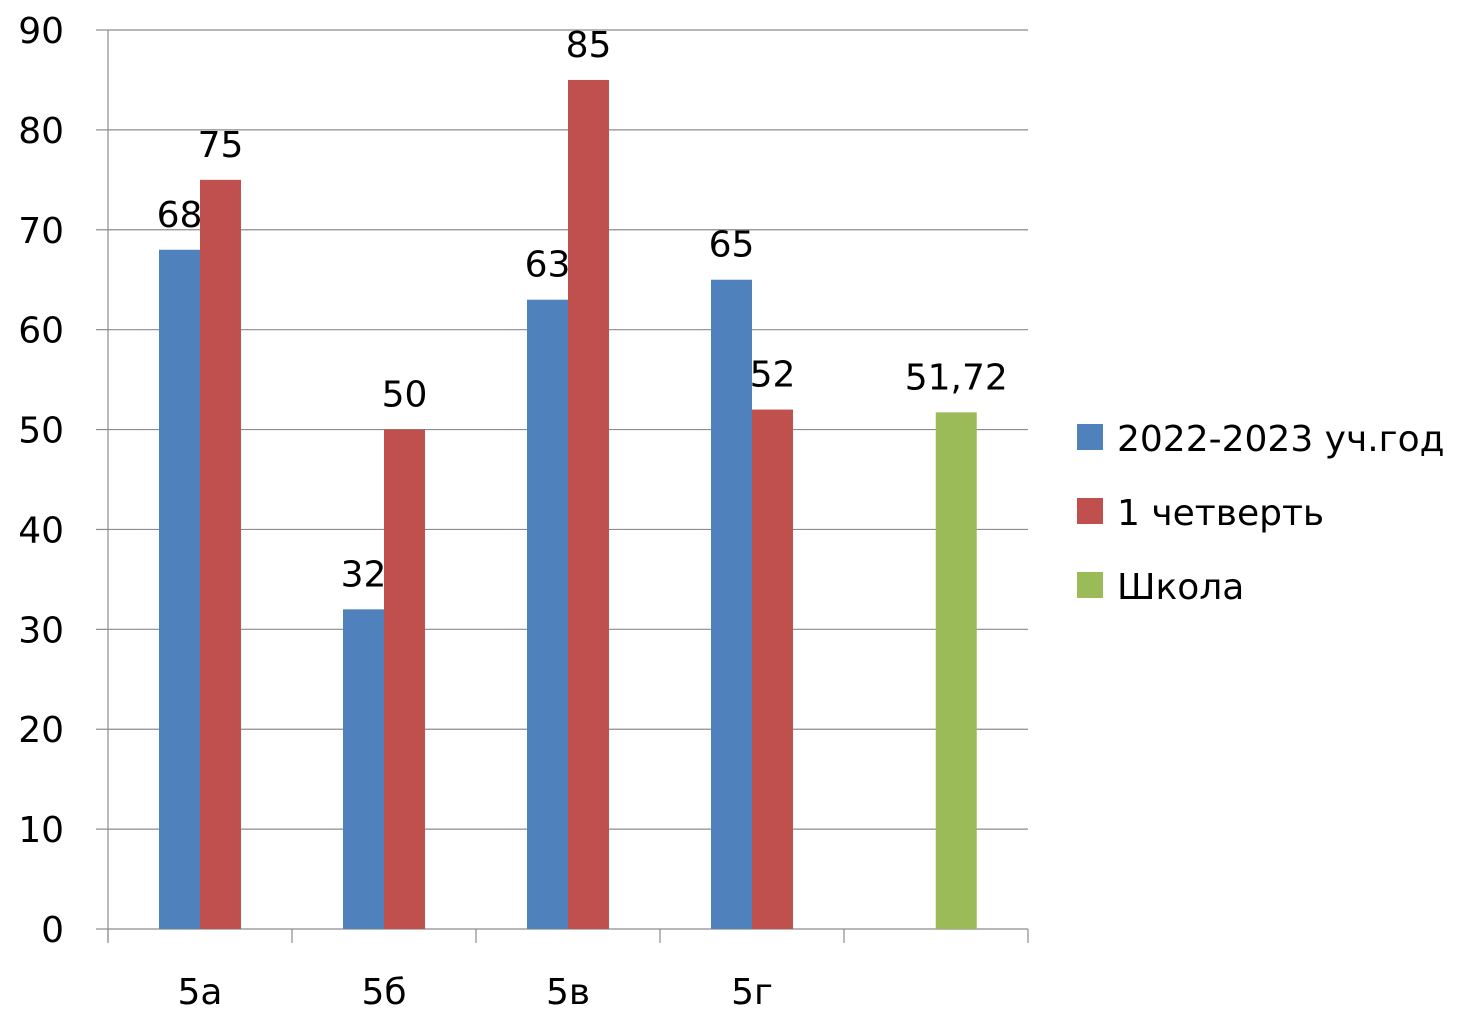  What do you see at coordinates (41, 630) in the screenshot?
I see `y-tick-label: 30` at bounding box center [41, 630].